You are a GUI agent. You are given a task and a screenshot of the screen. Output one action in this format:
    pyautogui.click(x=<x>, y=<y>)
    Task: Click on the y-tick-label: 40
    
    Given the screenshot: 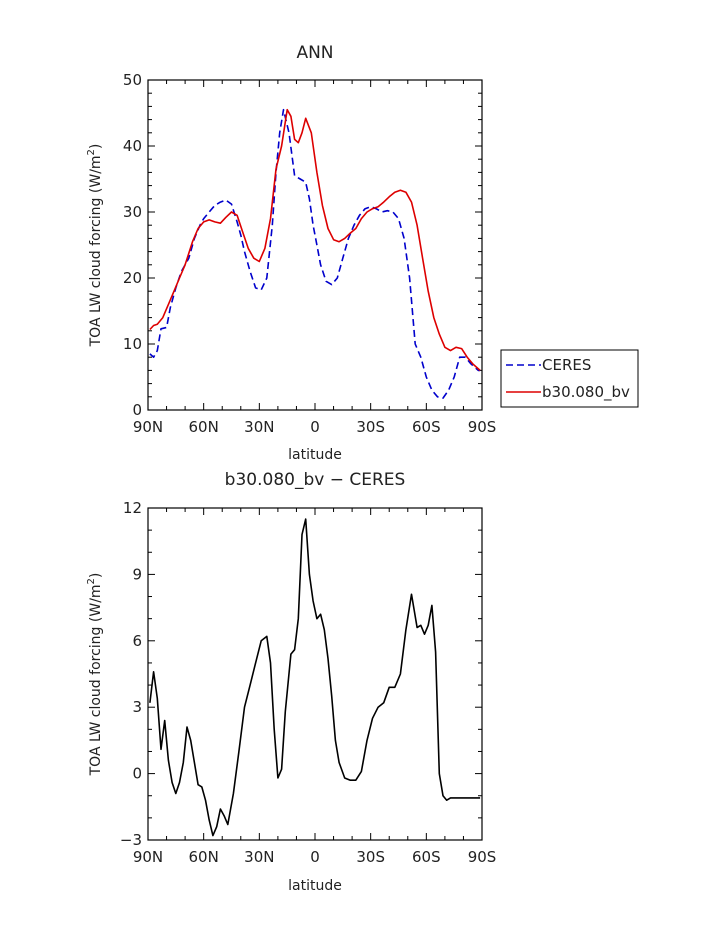 What is the action you would take?
    pyautogui.click(x=132, y=146)
    